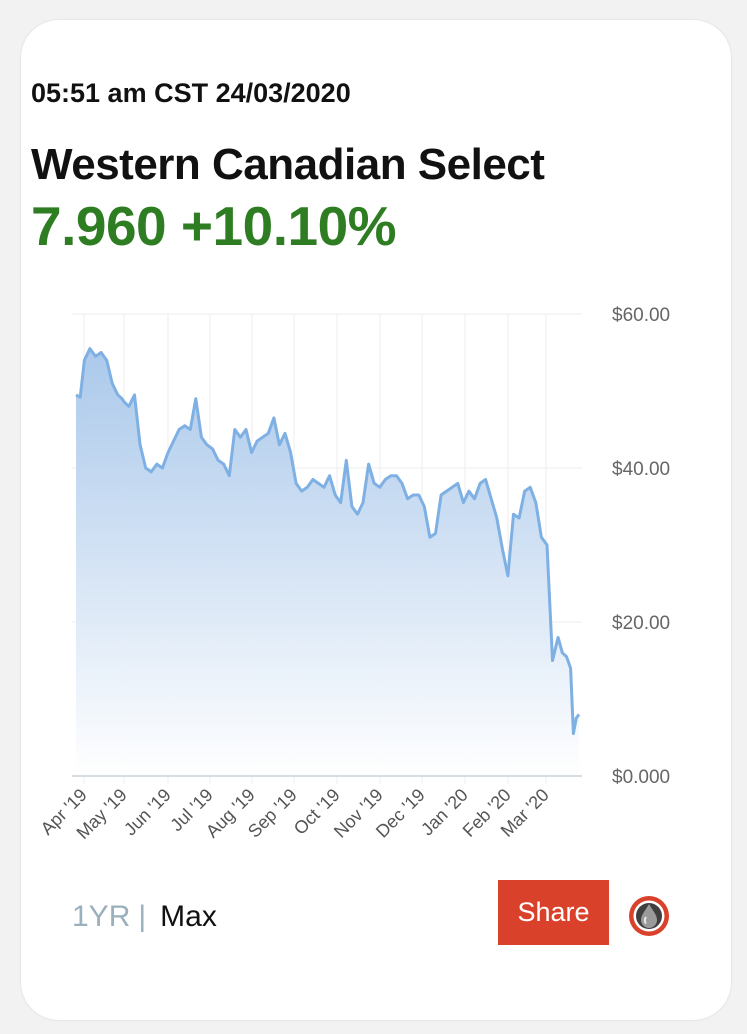 This screenshot has height=1034, width=747. Describe the element at coordinates (191, 93) in the screenshot. I see `timestamp: 05:51 am CST 24/03/2020` at that location.